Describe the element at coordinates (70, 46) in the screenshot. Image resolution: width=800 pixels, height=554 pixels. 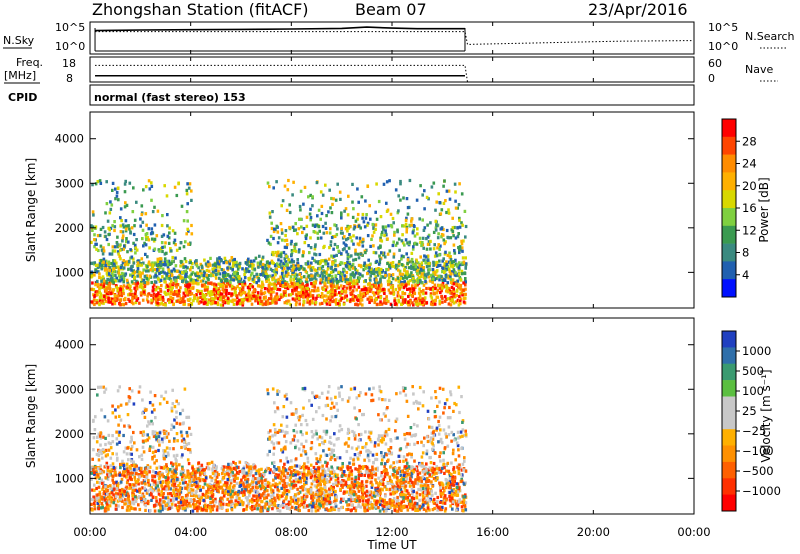
I see `nsky-tick-low: 10^0` at that location.